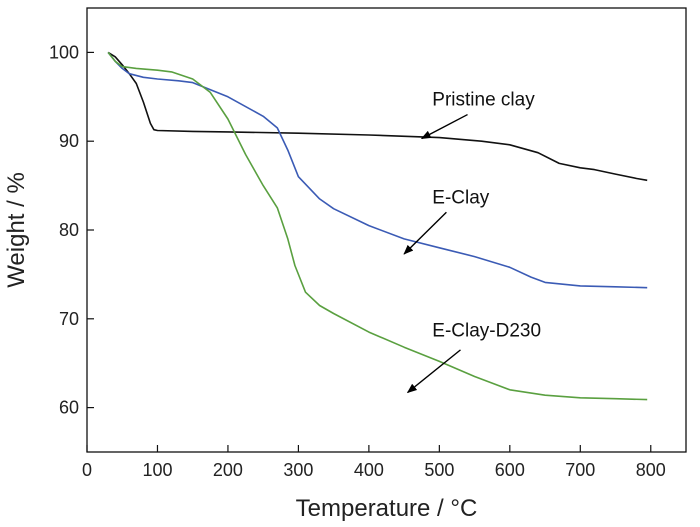  What do you see at coordinates (369, 470) in the screenshot?
I see `x-tick-label-4: 400` at bounding box center [369, 470].